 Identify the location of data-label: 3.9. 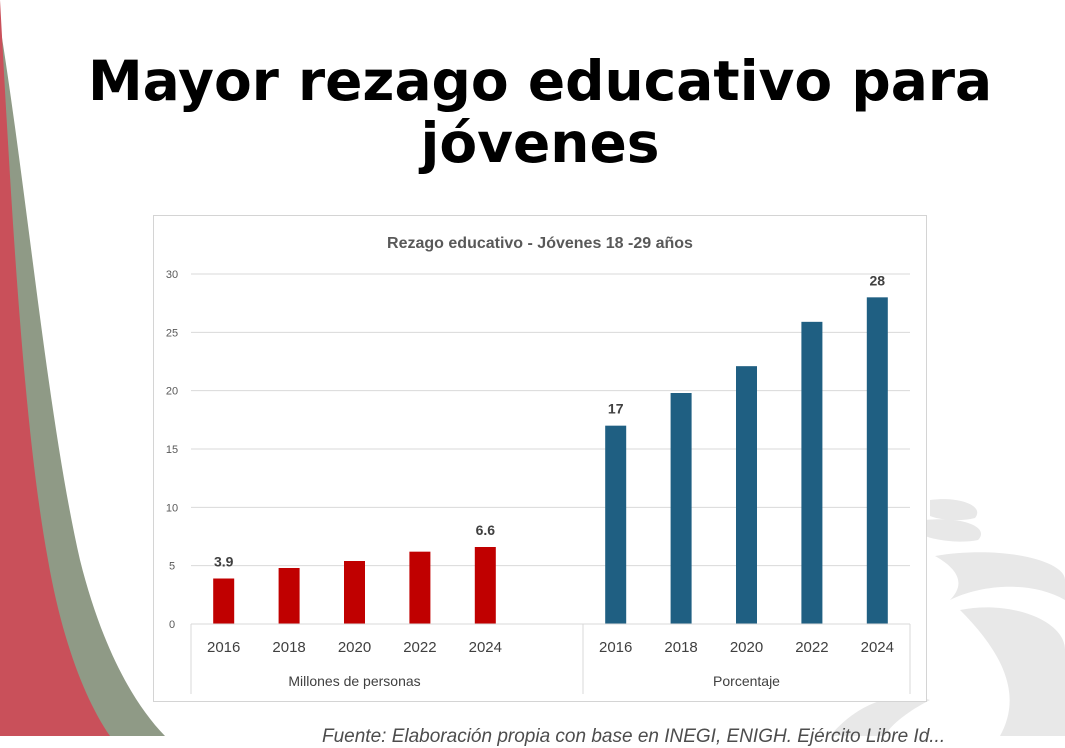
(224, 562).